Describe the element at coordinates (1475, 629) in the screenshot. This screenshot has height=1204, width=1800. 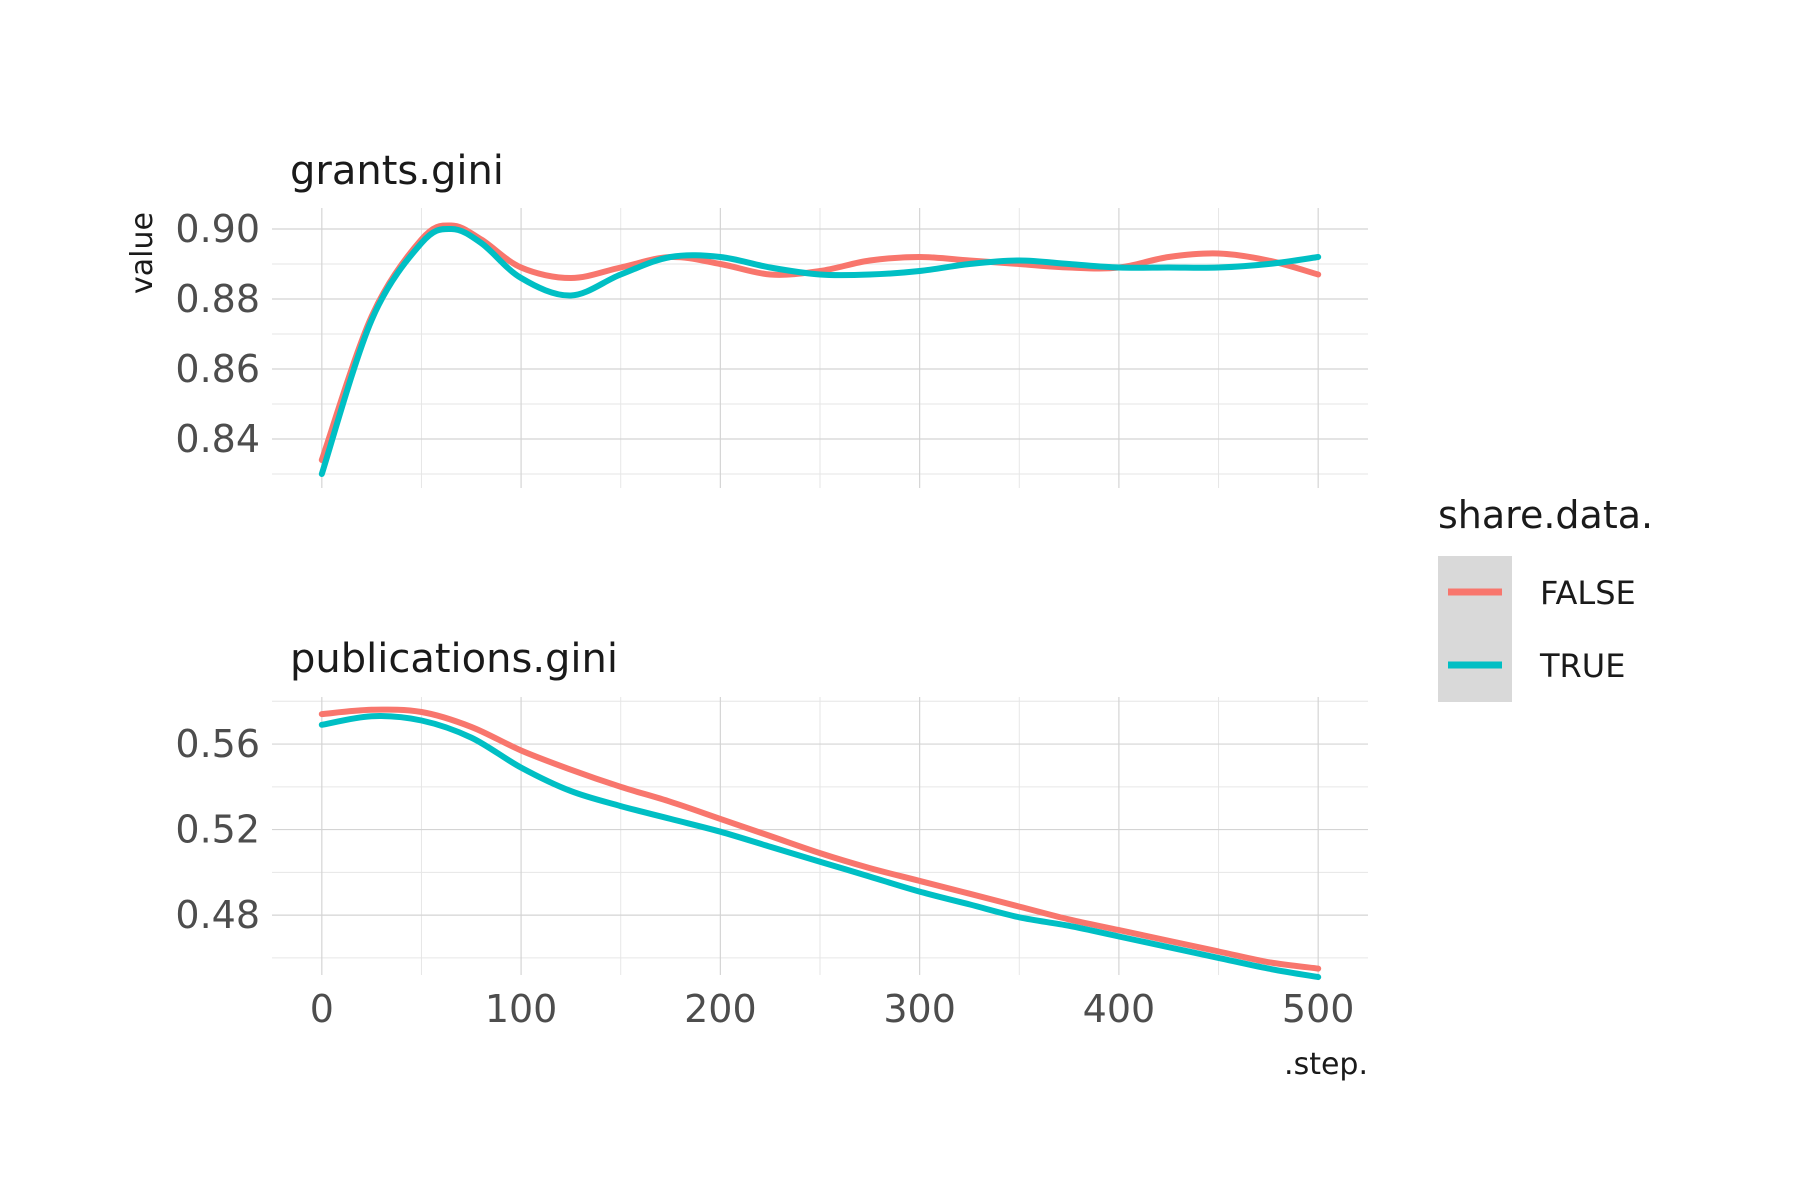
I see `legend-key-background` at that location.